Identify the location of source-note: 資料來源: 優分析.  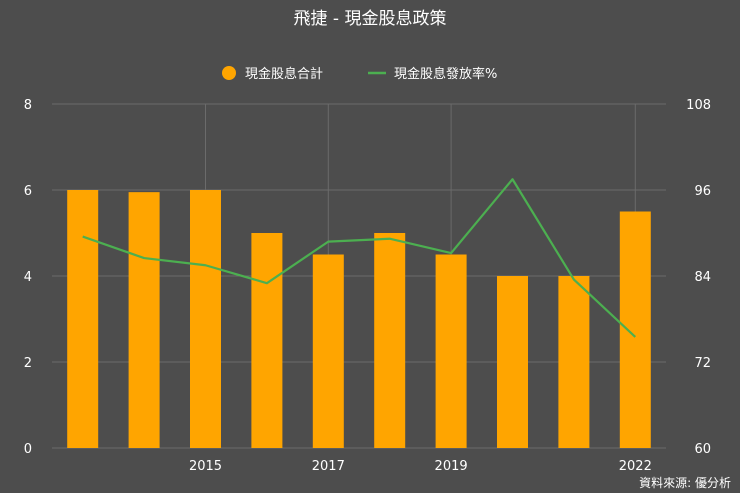
(685, 483).